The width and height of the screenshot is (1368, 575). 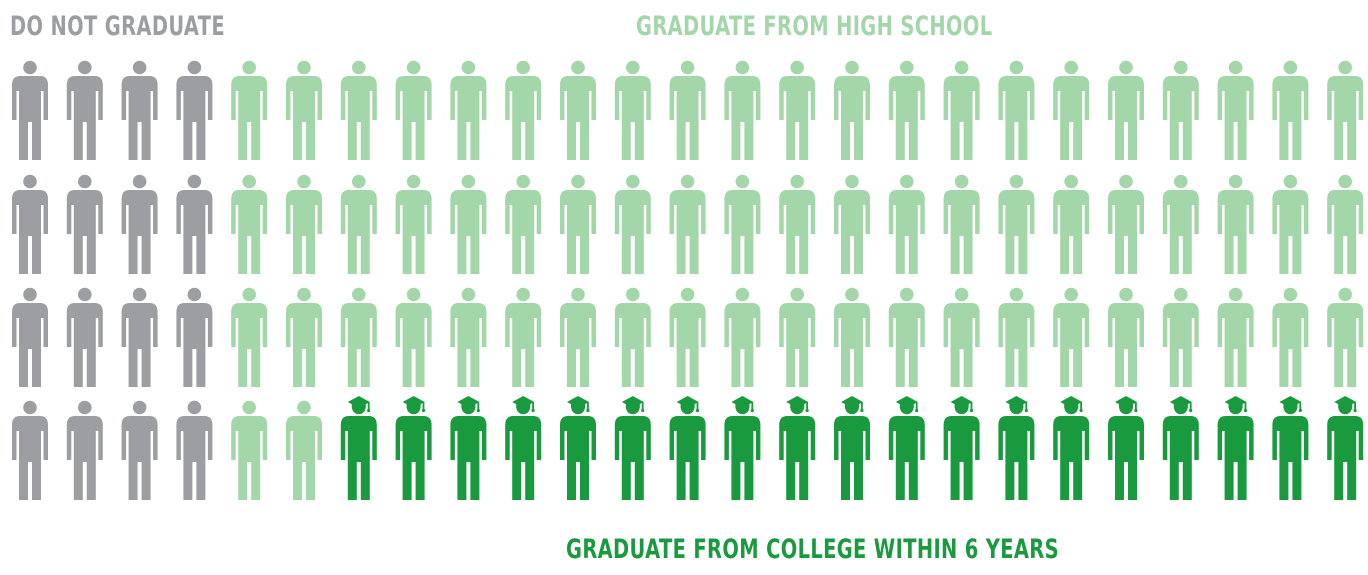 I want to click on do-not-graduate-label: DO NOT GRADUATE, so click(x=118, y=26).